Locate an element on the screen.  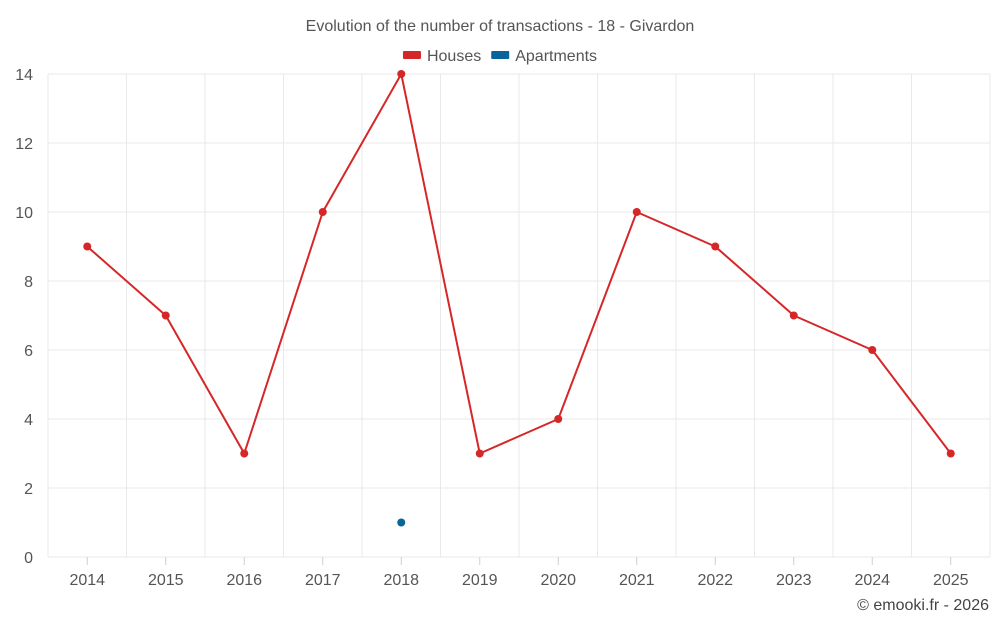
legend-label: Apartments is located at coordinates (556, 56).